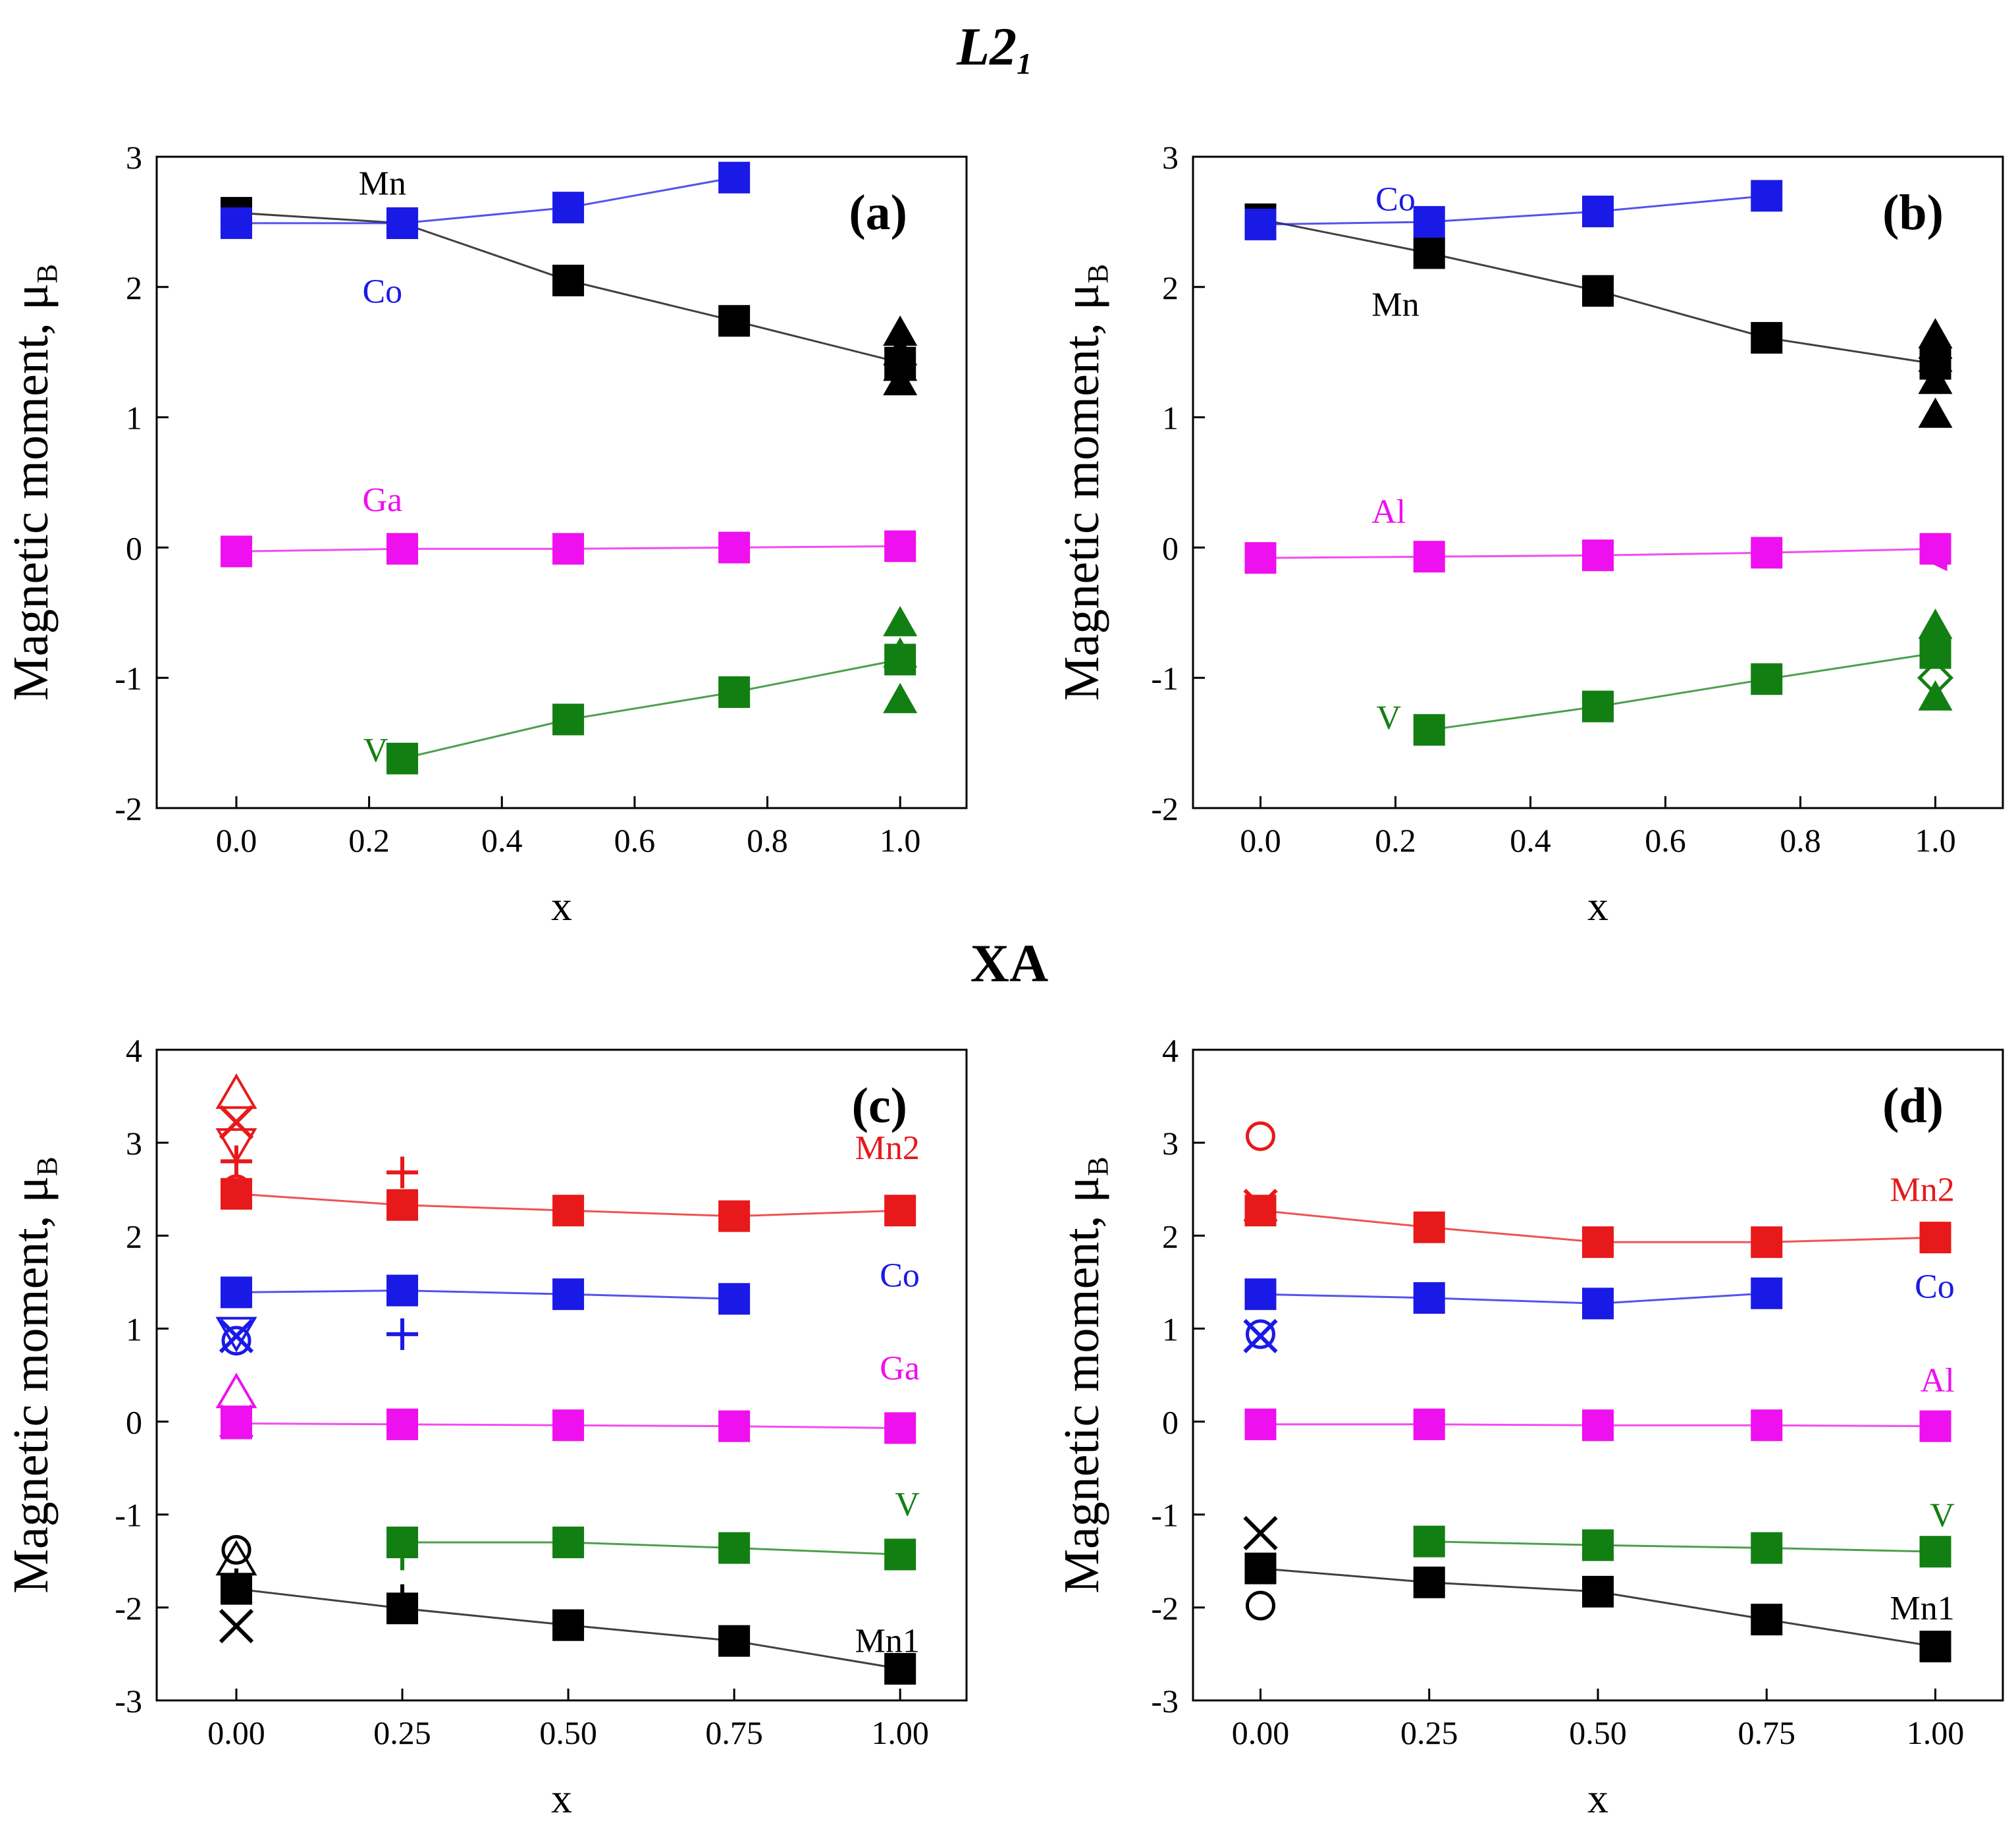 This screenshot has height=1844, width=2016. What do you see at coordinates (1598, 291) in the screenshot?
I see `data-point-mn` at bounding box center [1598, 291].